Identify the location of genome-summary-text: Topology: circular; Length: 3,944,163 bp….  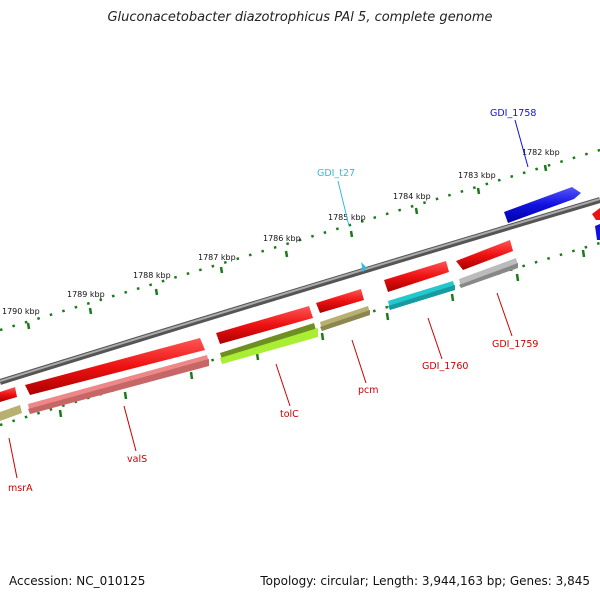
(425, 581).